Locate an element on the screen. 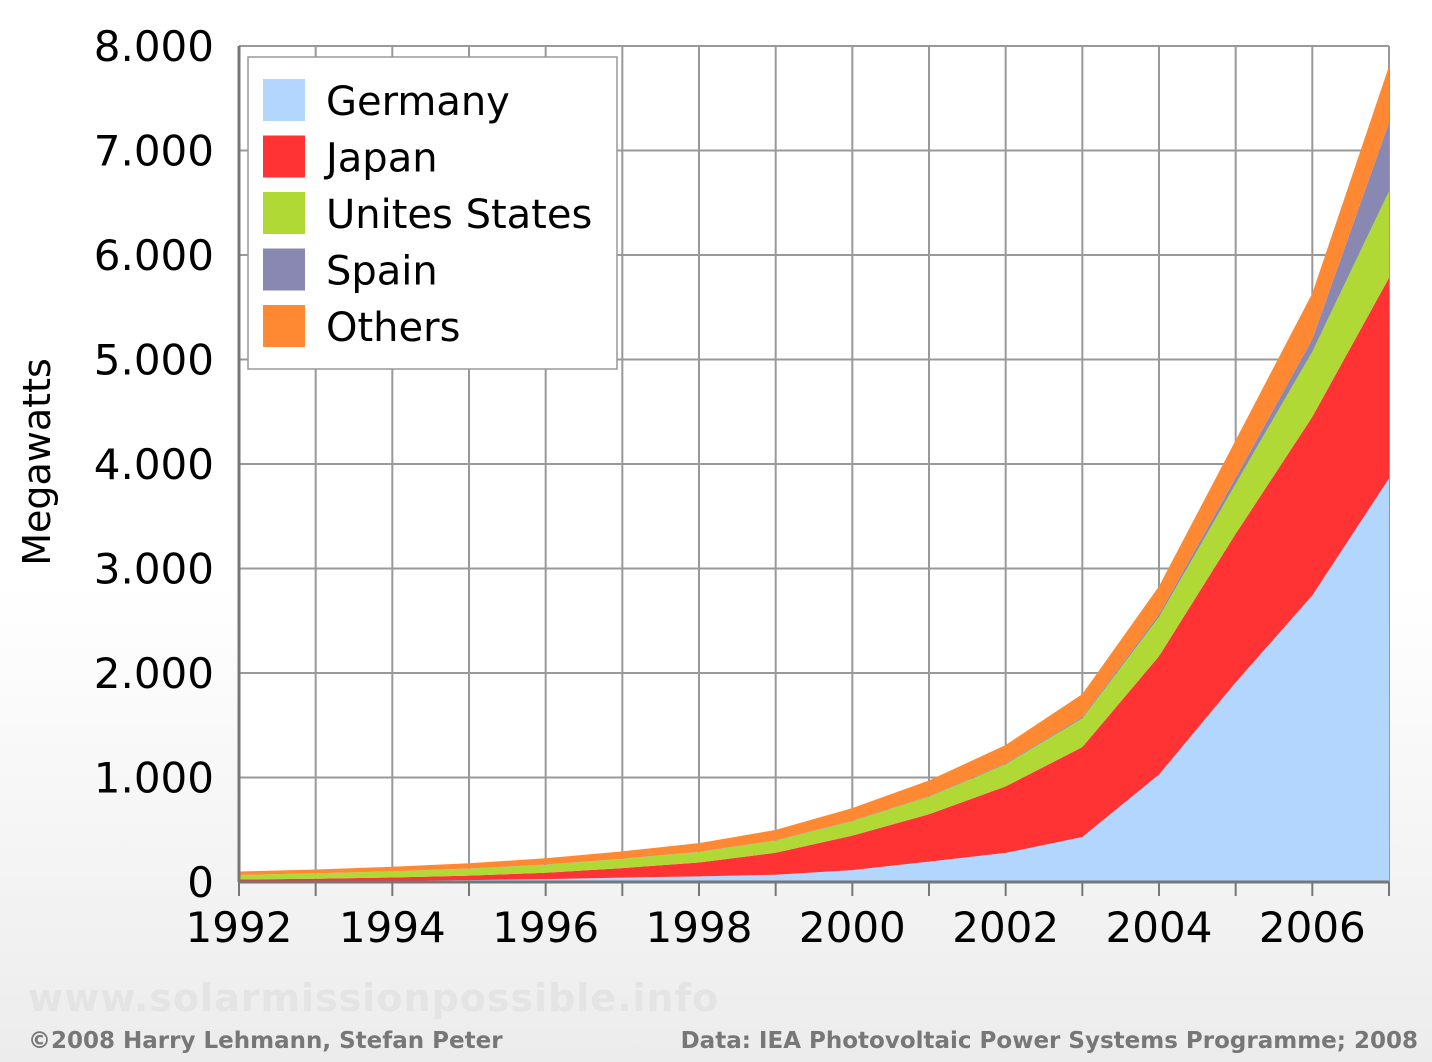  y-axis-title: Megawatts is located at coordinates (37, 462).